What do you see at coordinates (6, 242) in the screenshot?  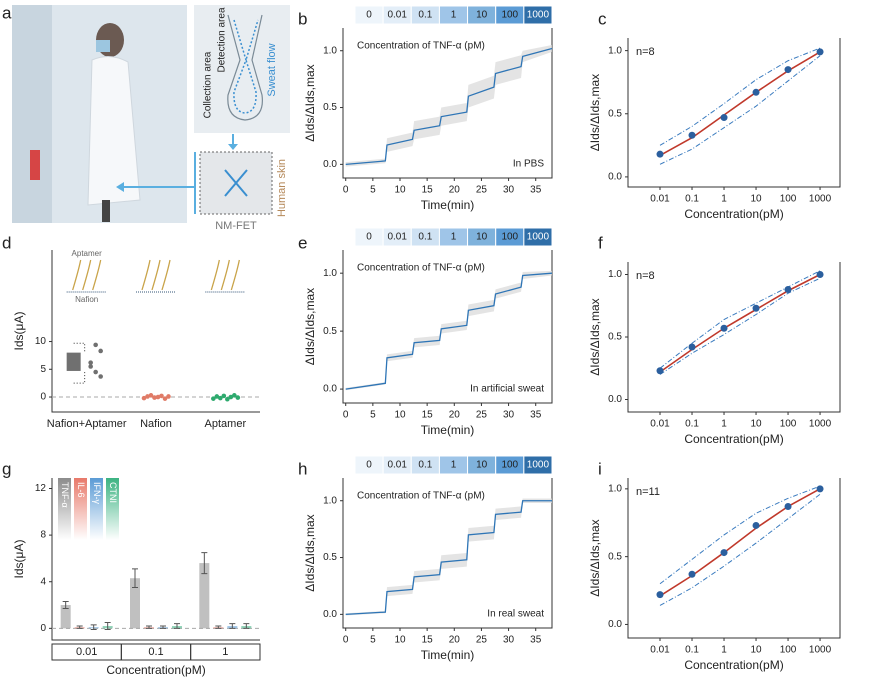 I see `panel-label: d` at bounding box center [6, 242].